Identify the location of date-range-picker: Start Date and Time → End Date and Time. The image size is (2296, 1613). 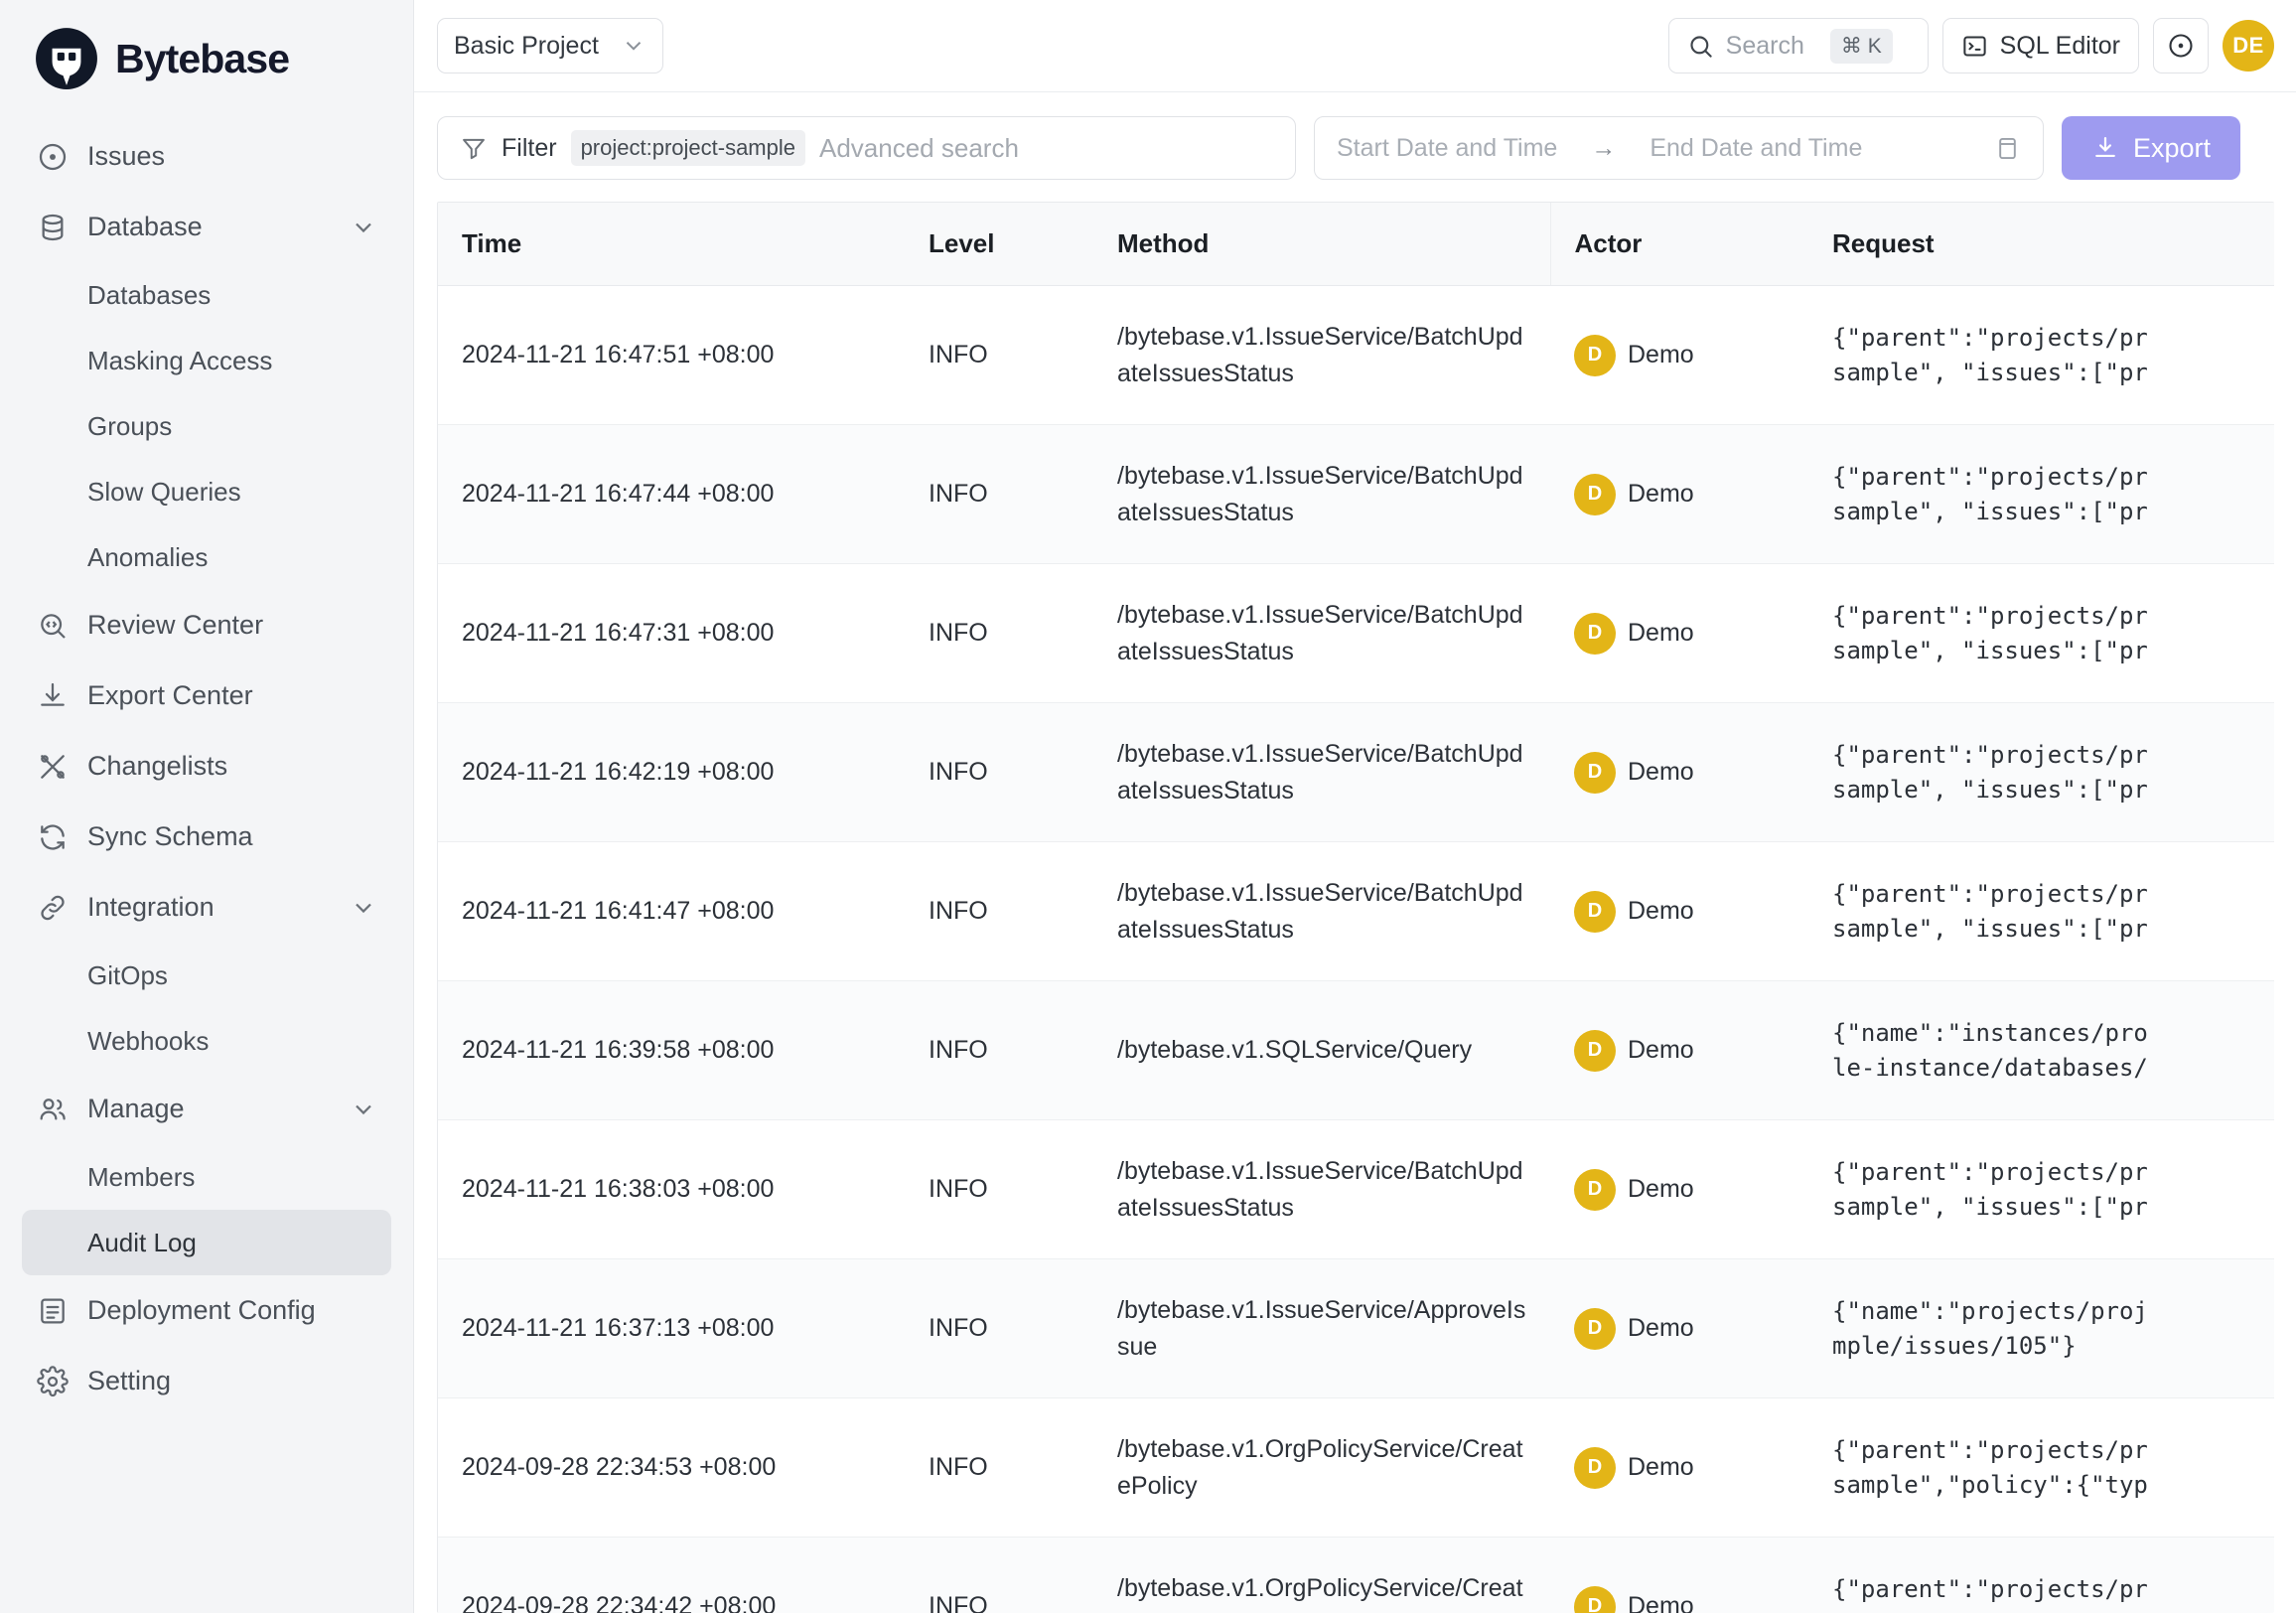
(1679, 148).